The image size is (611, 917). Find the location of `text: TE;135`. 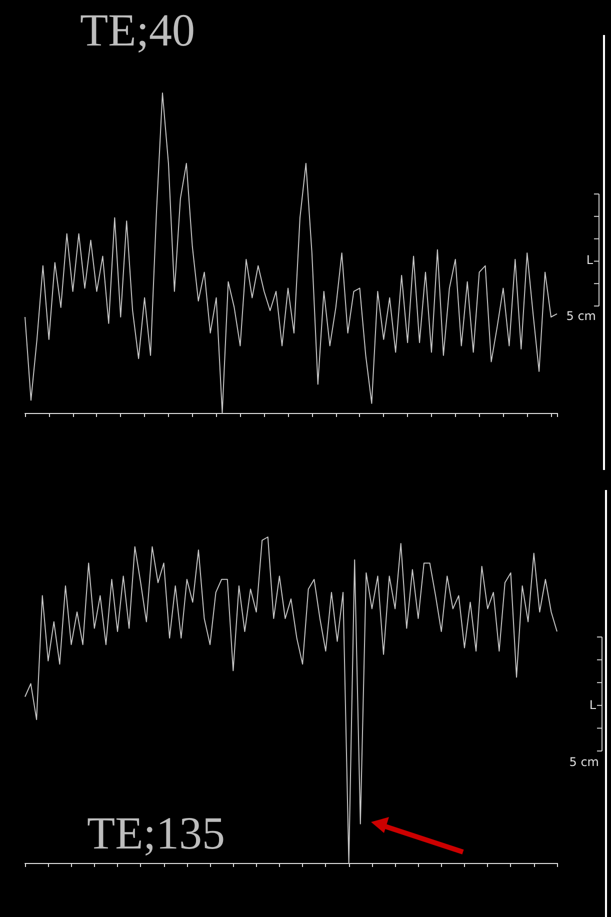

text: TE;135 is located at coordinates (156, 833).